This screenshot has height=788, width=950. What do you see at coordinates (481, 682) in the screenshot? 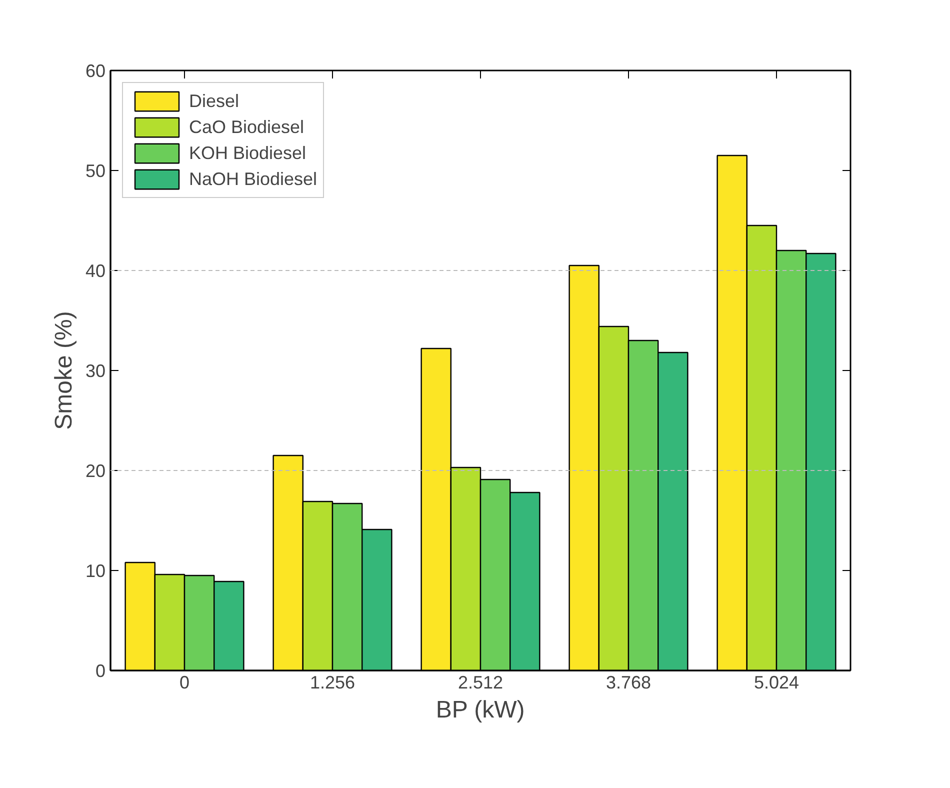
I see `x-tick-label: 2.512` at bounding box center [481, 682].